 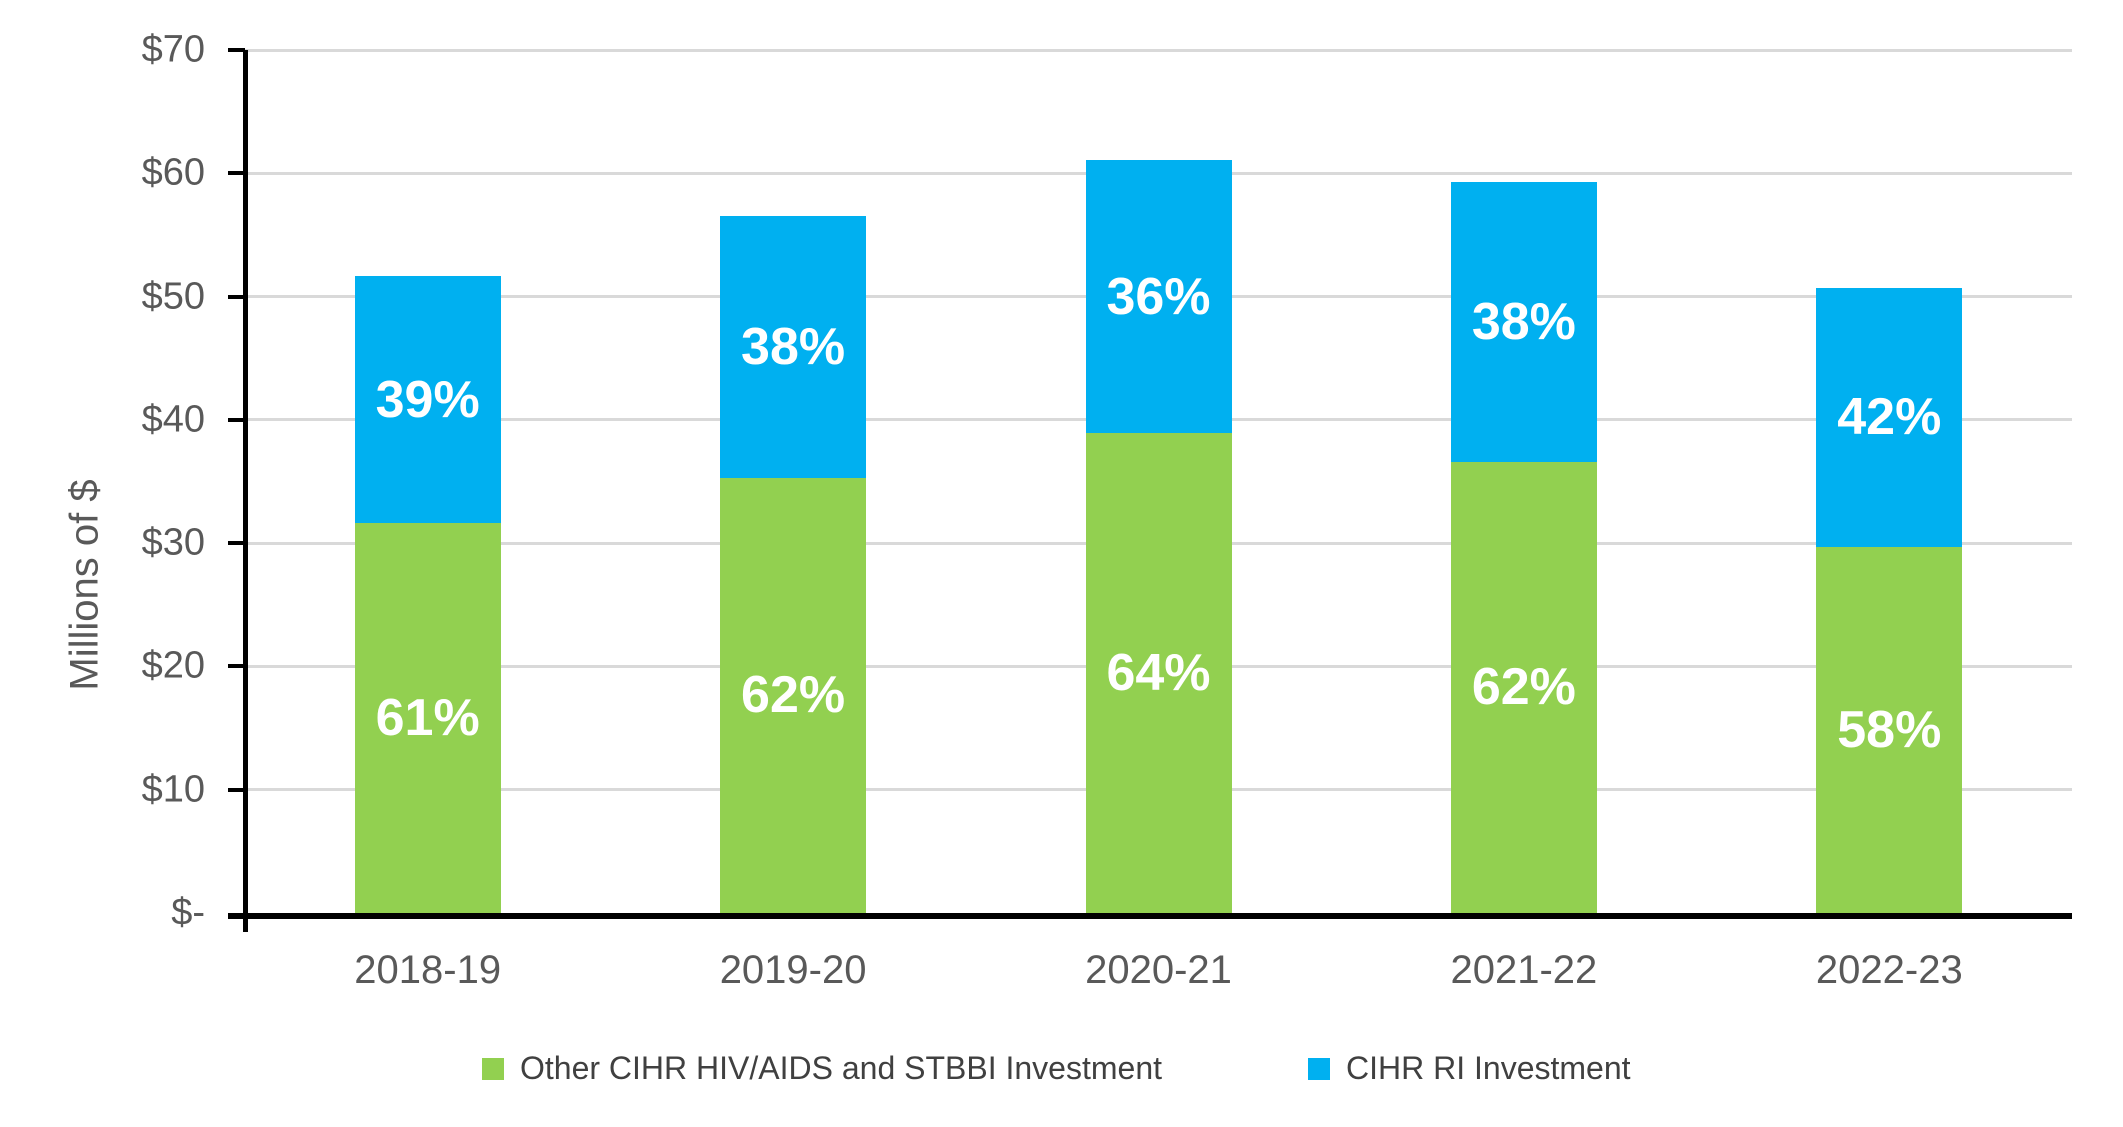 I want to click on bar-2022-23-green-segment, so click(x=1889, y=729).